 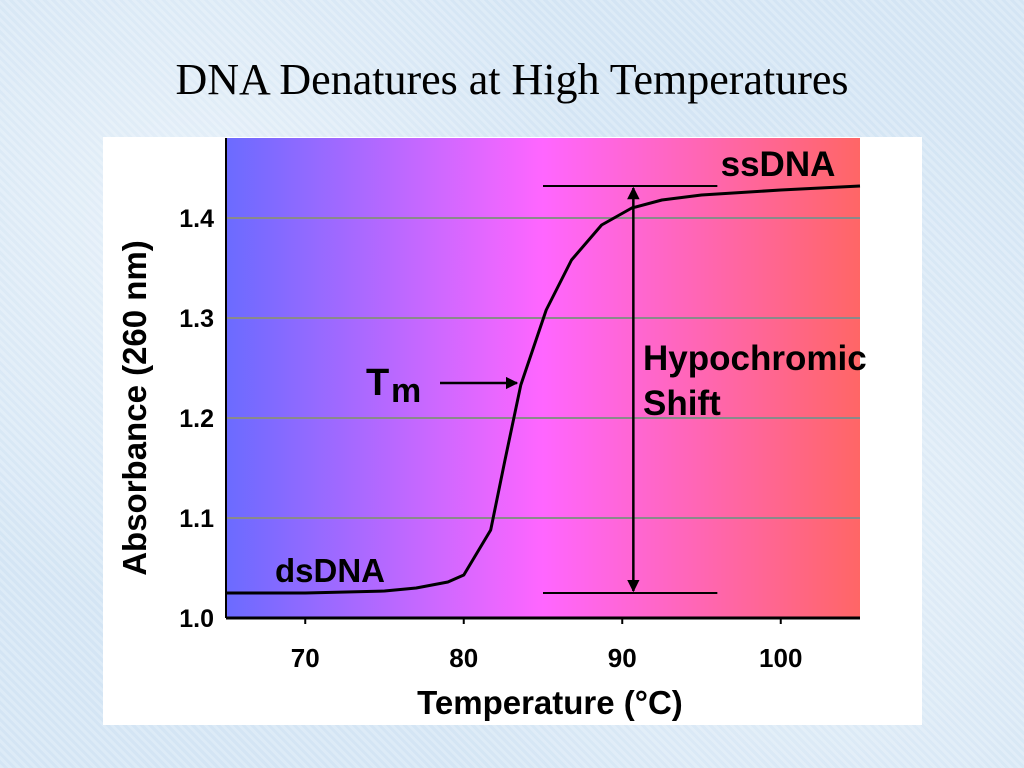 I want to click on y-tick-label: 1.3, so click(x=196, y=319).